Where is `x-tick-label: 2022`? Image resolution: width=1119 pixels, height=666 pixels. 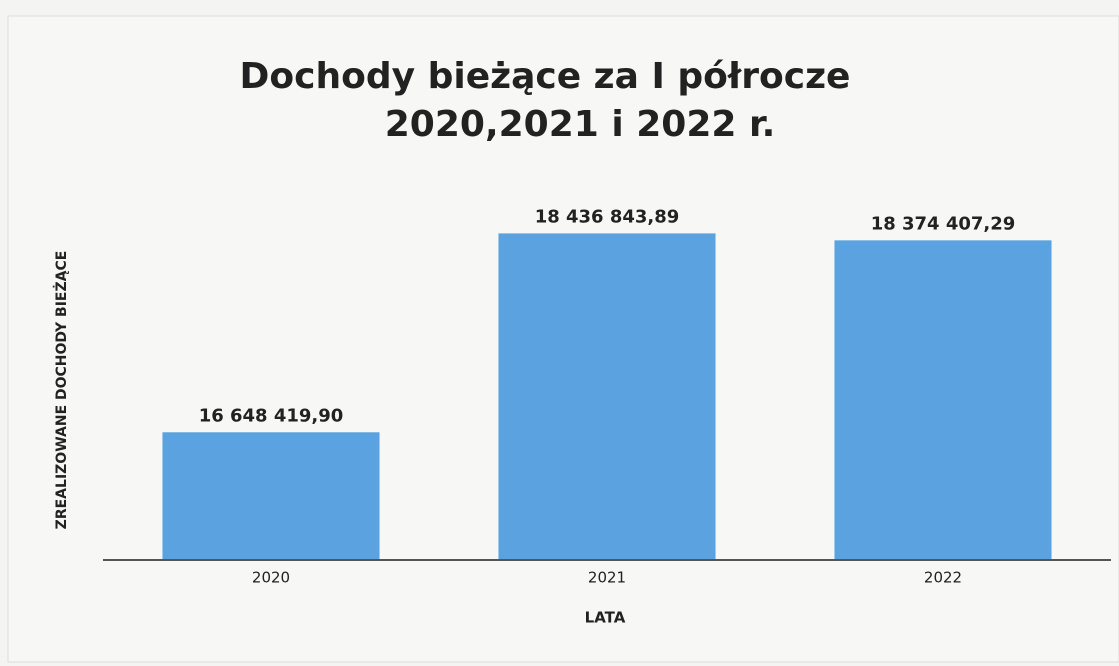
x-tick-label: 2022 is located at coordinates (943, 578).